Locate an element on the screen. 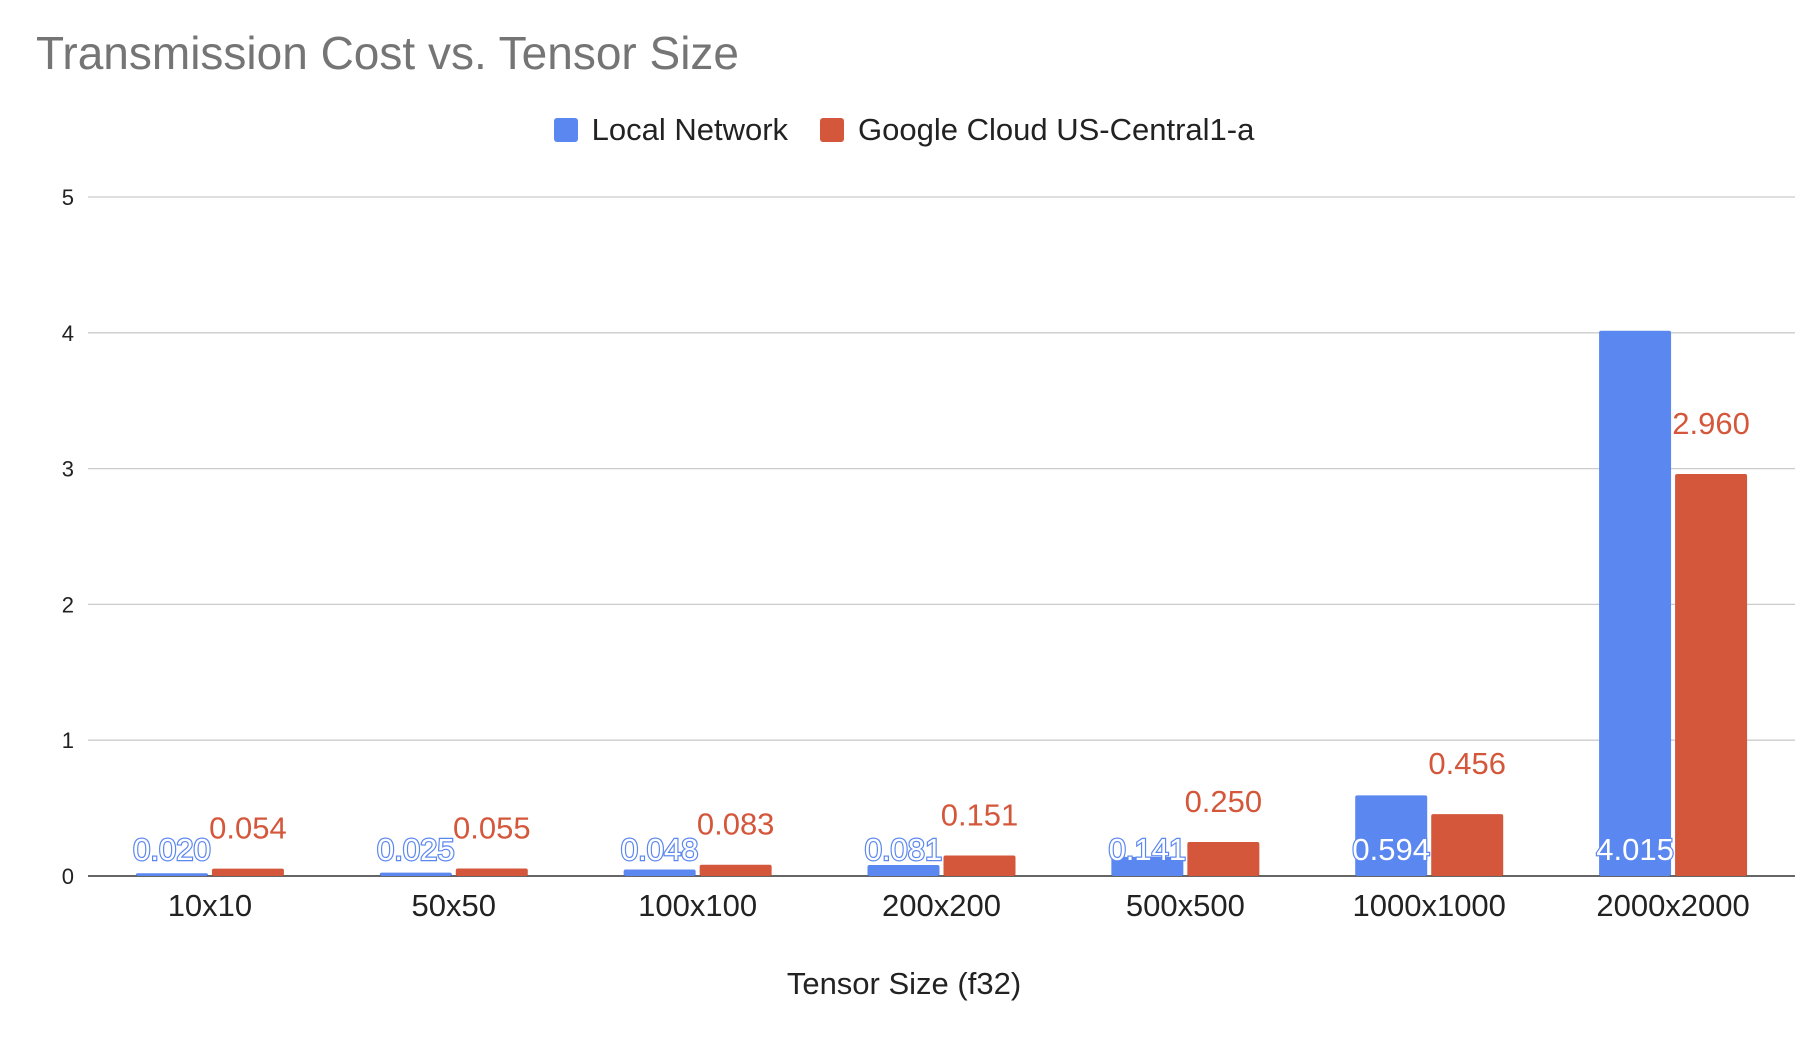 The image size is (1808, 1042). data-label-local-network: 0.020 is located at coordinates (172, 849).